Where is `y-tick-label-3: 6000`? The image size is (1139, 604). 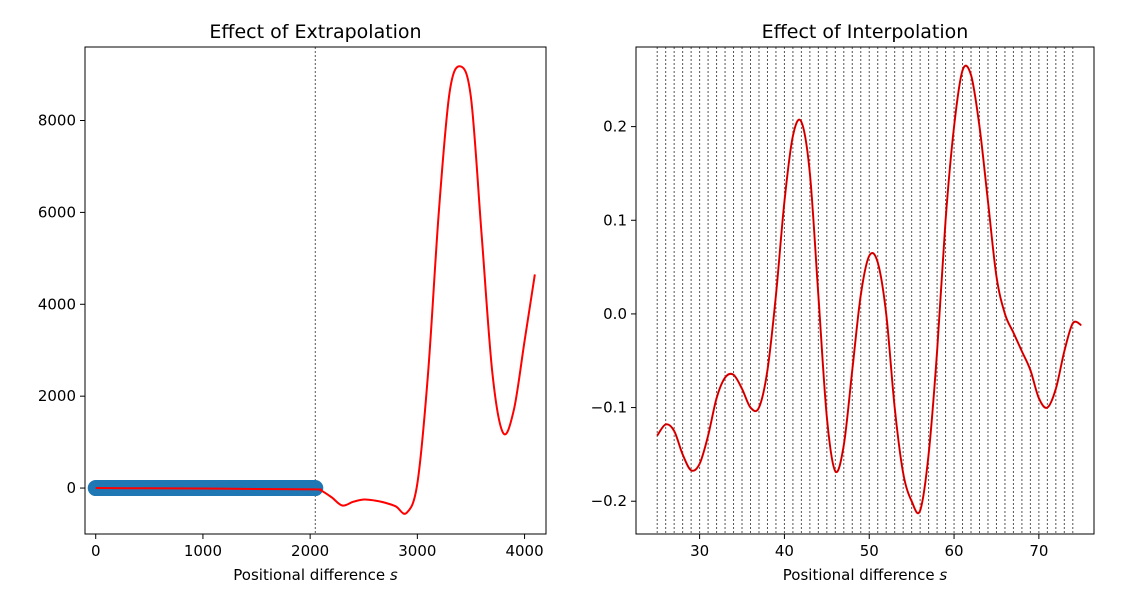 y-tick-label-3: 6000 is located at coordinates (57, 212).